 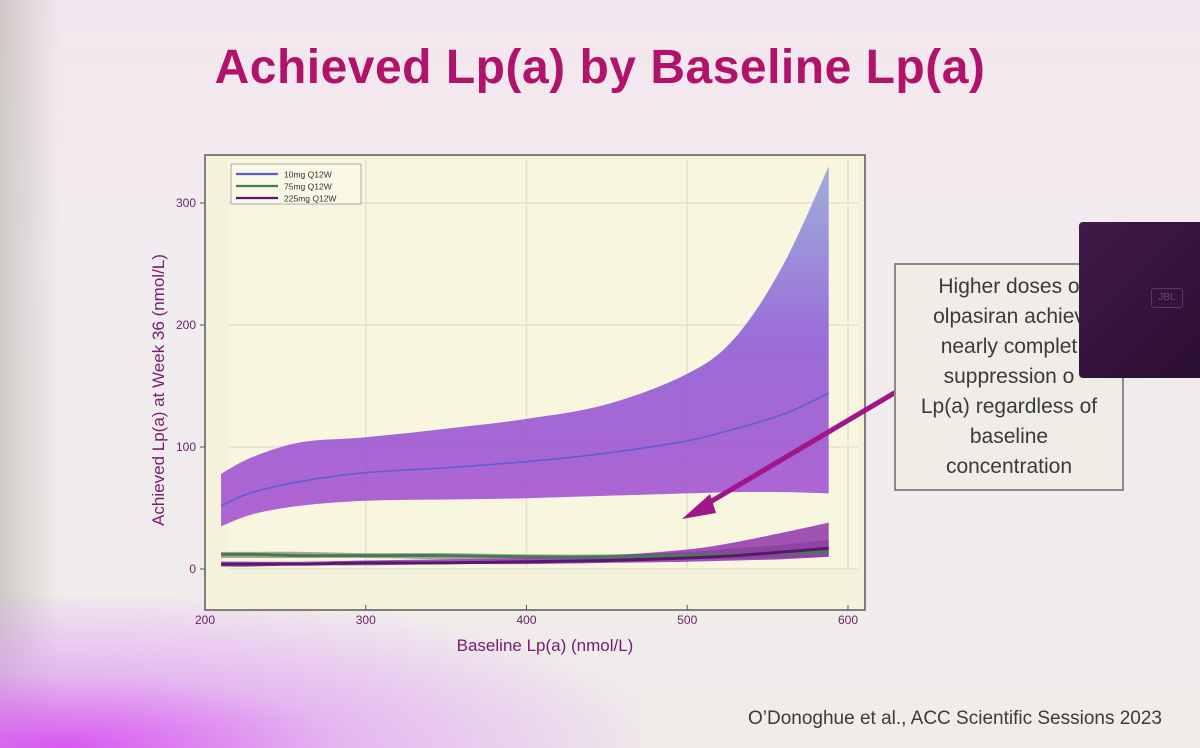 I want to click on arrow-shaft, so click(x=798, y=450).